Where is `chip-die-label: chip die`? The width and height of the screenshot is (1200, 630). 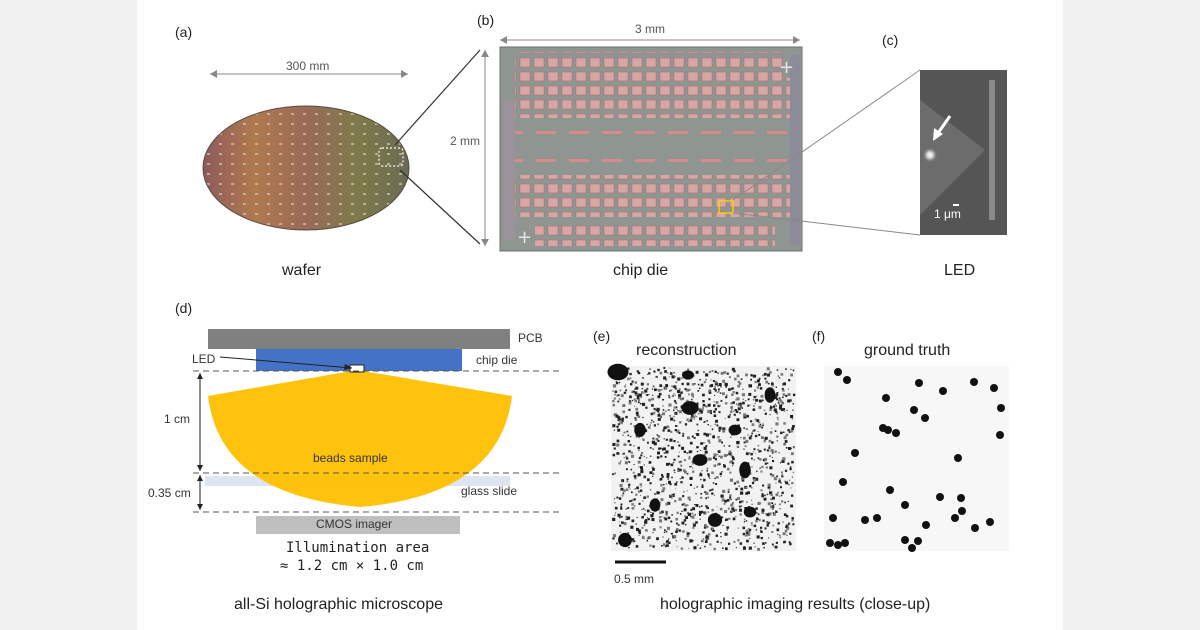 chip-die-label: chip die is located at coordinates (497, 360).